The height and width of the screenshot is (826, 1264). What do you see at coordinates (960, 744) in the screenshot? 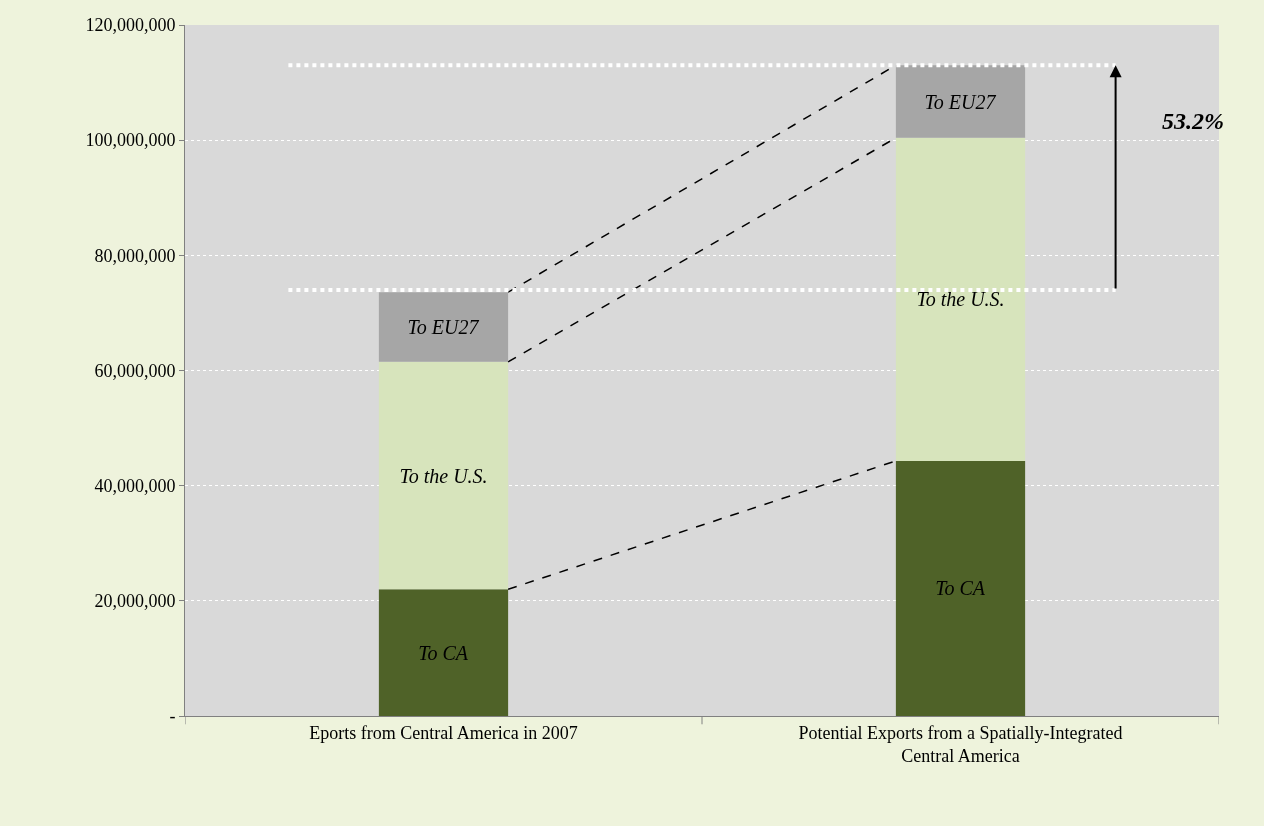
I see `x-tick-label: Potential Exports from a Spatially-Integrated Central America` at bounding box center [960, 744].